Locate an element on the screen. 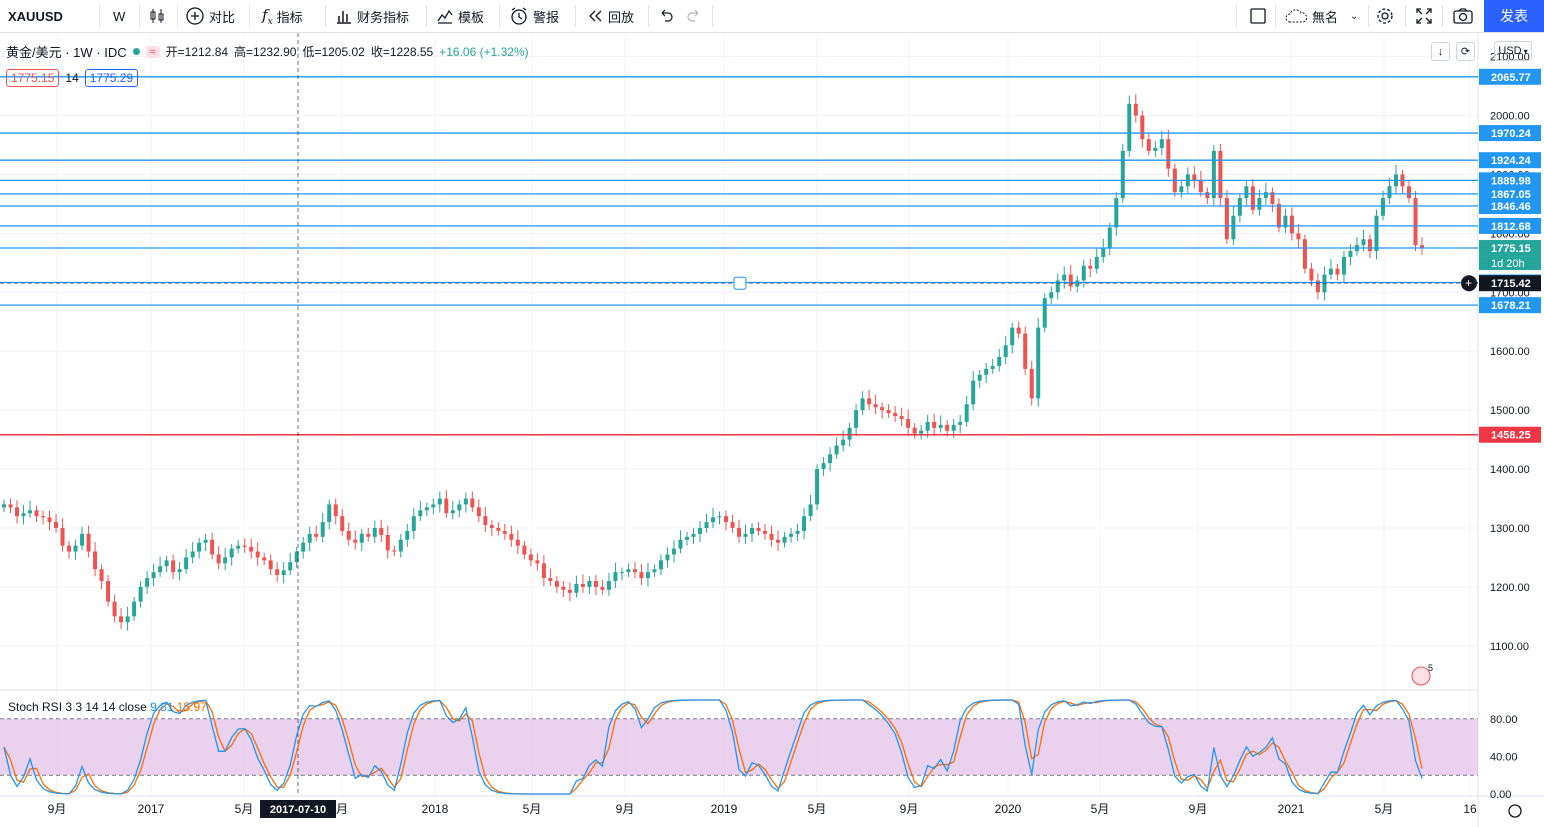 This screenshot has height=827, width=1544. undo-icon is located at coordinates (667, 15).